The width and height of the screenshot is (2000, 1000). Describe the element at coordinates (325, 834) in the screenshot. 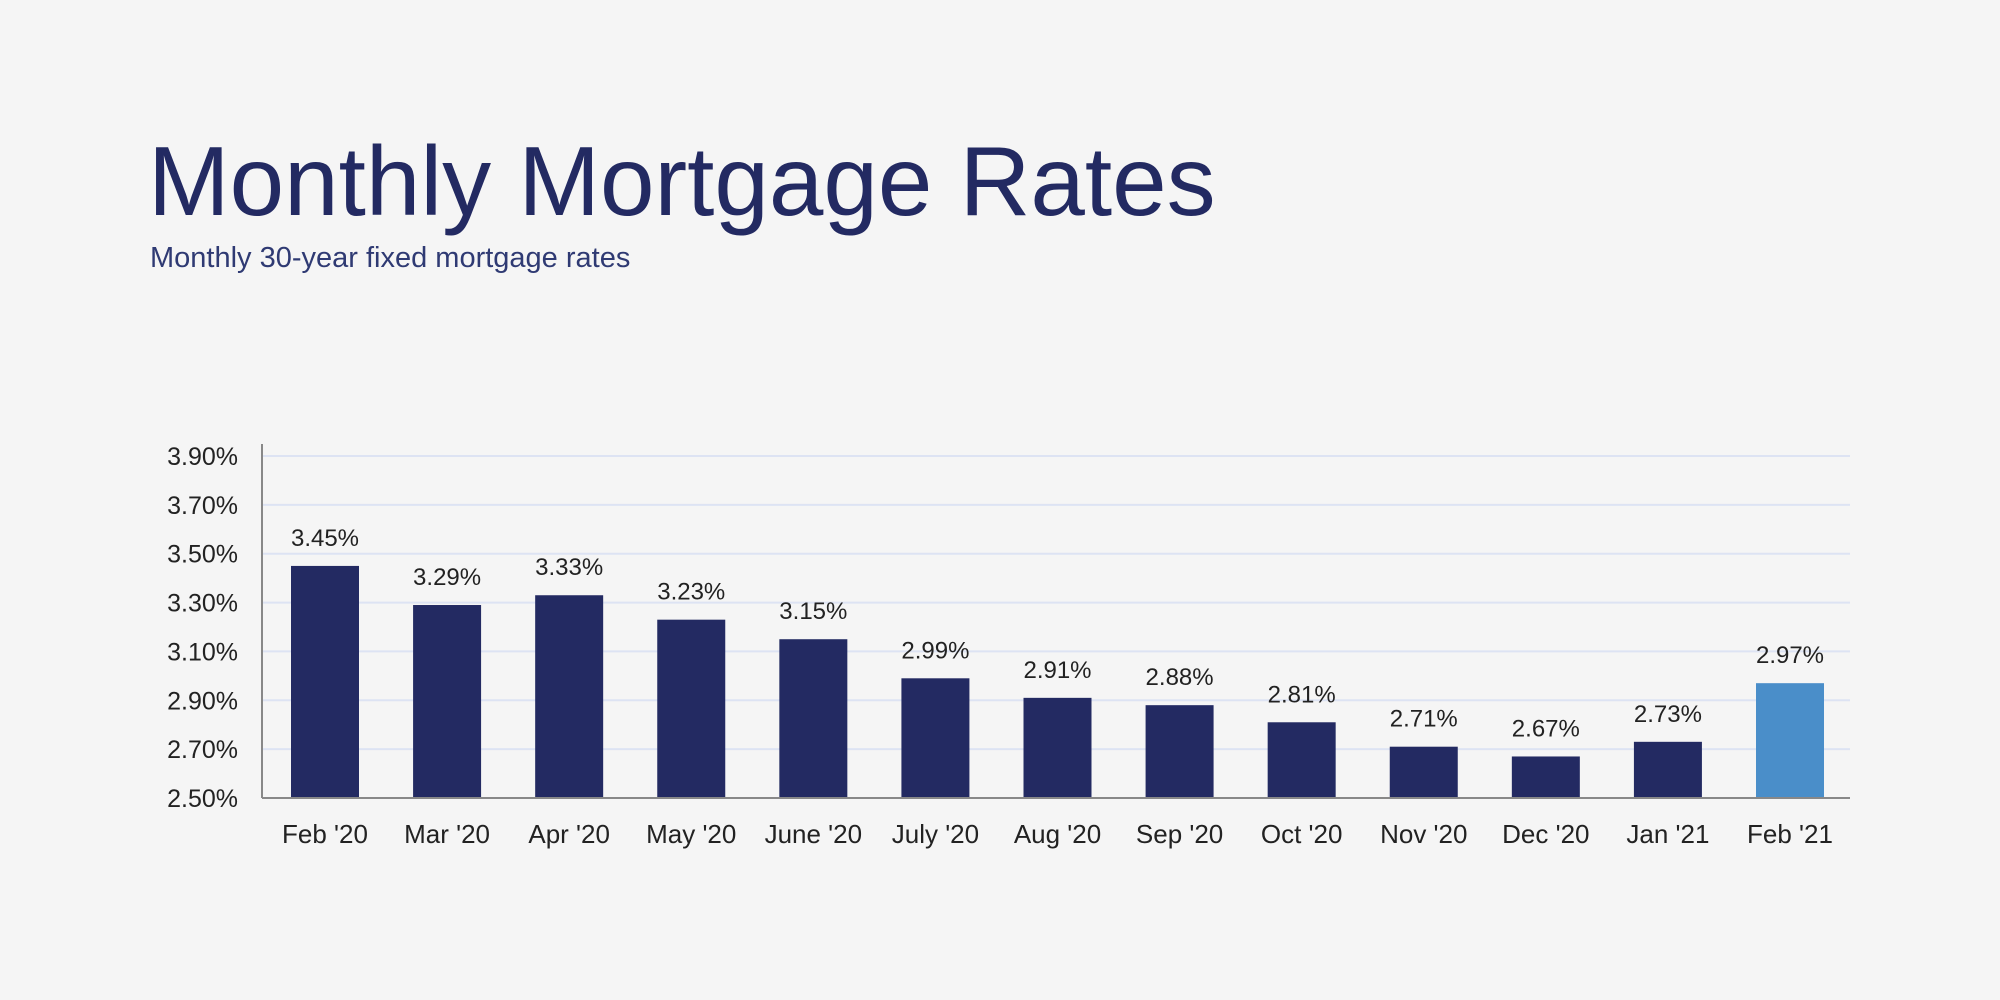

I see `x-tick-label: Feb '20` at that location.